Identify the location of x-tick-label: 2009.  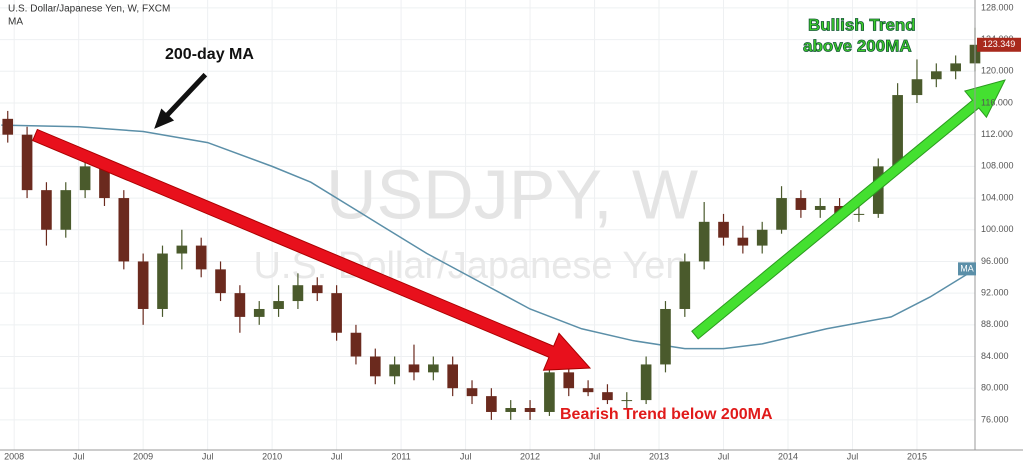
(143, 456).